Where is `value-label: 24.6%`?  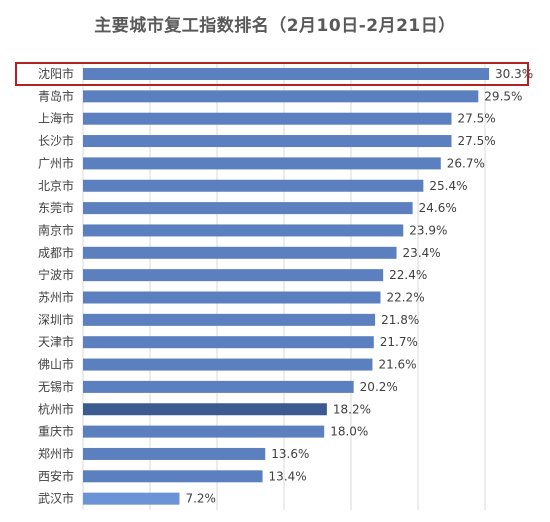
value-label: 24.6% is located at coordinates (438, 208).